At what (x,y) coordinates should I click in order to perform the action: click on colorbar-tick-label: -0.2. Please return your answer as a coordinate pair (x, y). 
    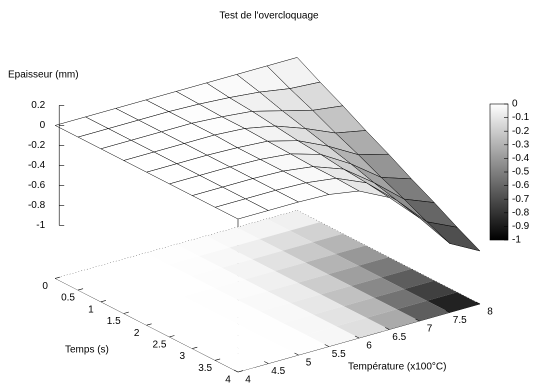
    Looking at the image, I should click on (521, 131).